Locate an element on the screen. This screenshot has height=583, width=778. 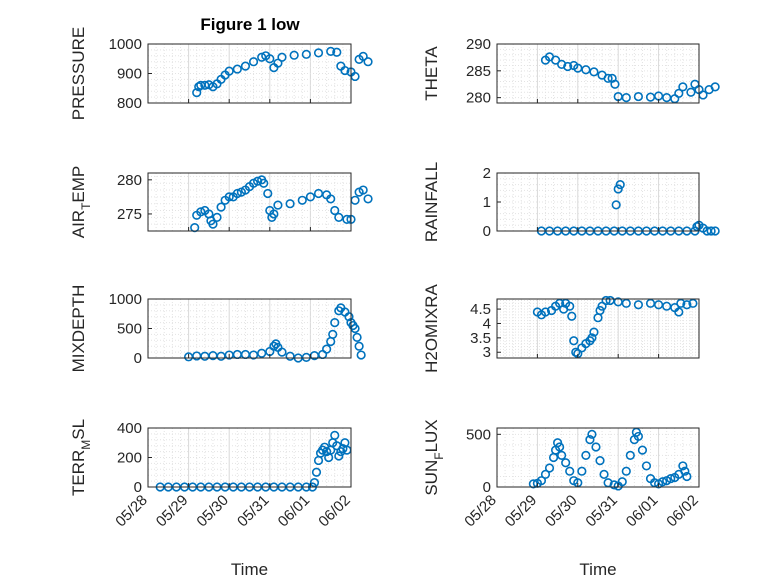
subplot-1: 800 900 1000 PRESSURE is located at coordinates (221, 73).